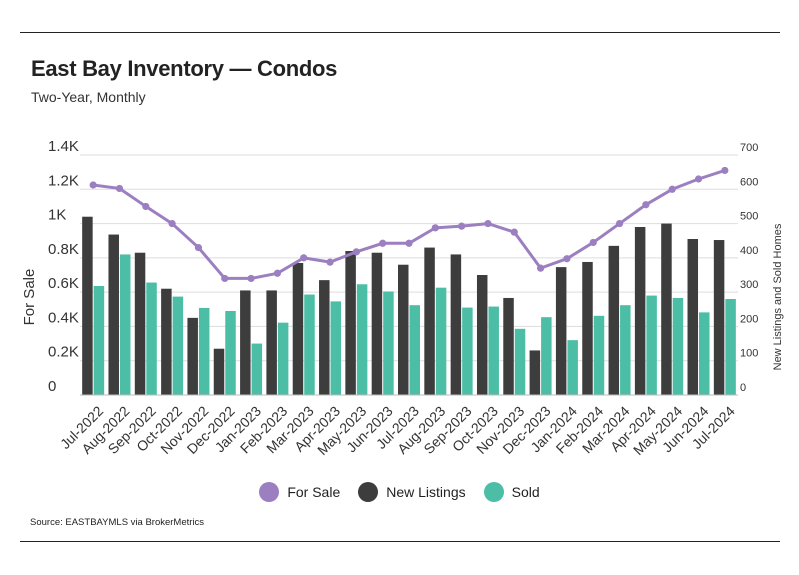 Image resolution: width=799 pixels, height=575 pixels. I want to click on y-tick-label: 0.4K, so click(63, 317).